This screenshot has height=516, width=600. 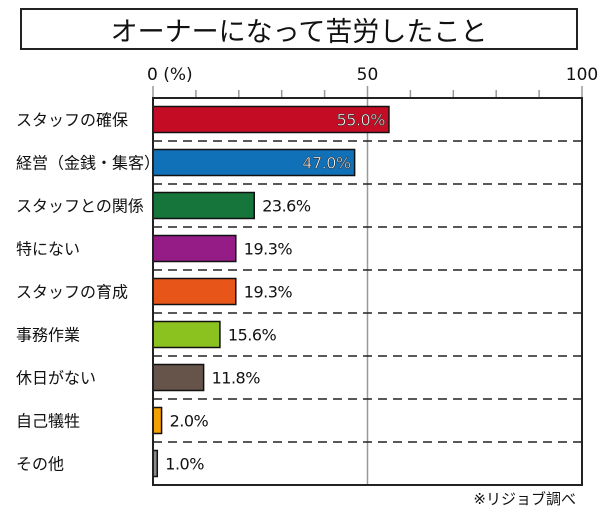 What do you see at coordinates (48, 249) in the screenshot?
I see `category-label: 特にない` at bounding box center [48, 249].